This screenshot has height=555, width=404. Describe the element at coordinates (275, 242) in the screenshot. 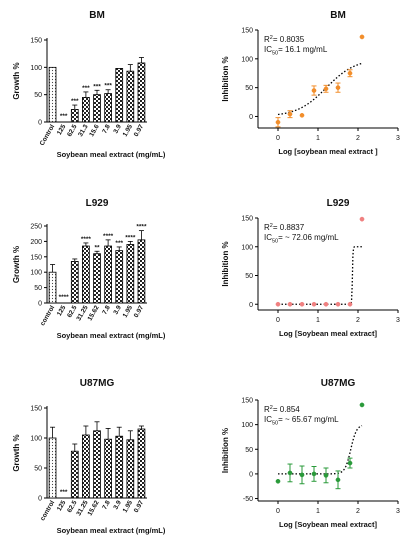

I see `ic50-subscript: 50` at that location.